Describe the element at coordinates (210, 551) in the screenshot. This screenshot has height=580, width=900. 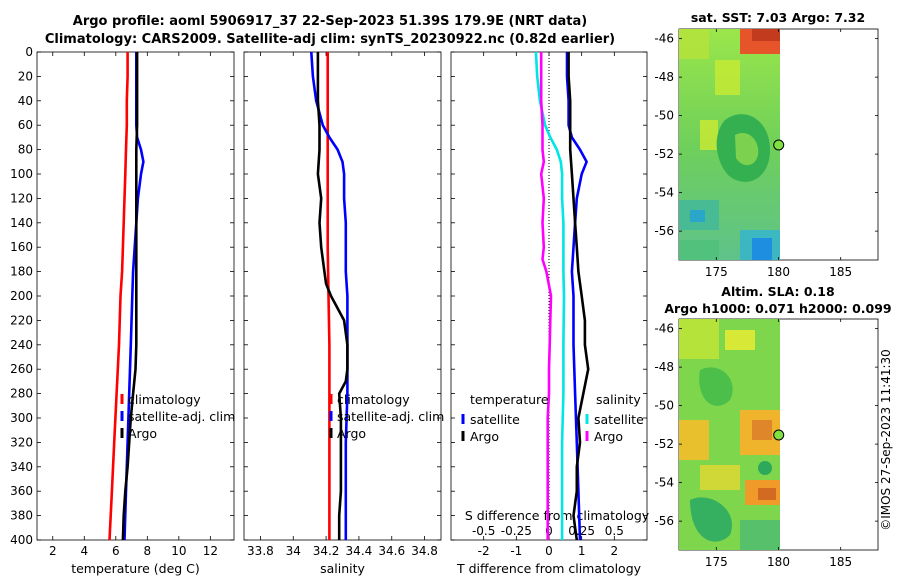
I see `x-tick-label: 12` at that location.